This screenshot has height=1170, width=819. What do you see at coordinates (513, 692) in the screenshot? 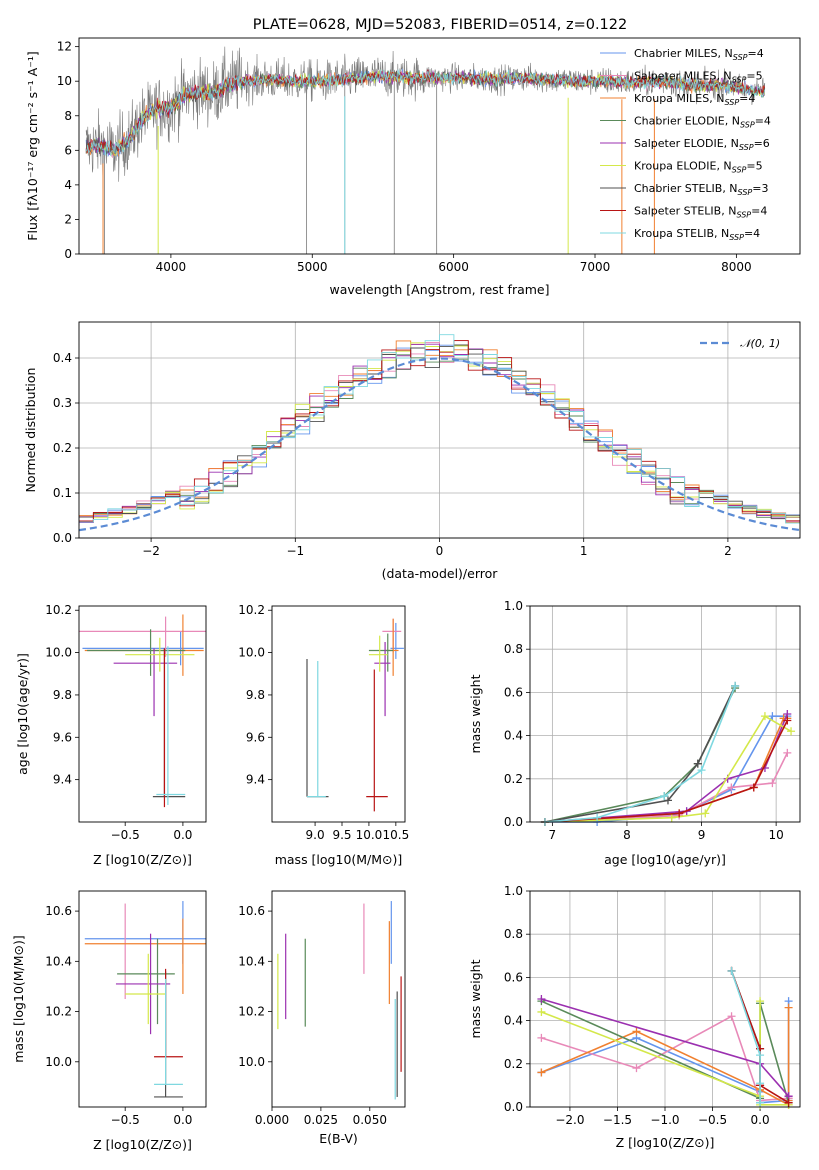
I see `y-tick-label: 0.6` at bounding box center [513, 692].